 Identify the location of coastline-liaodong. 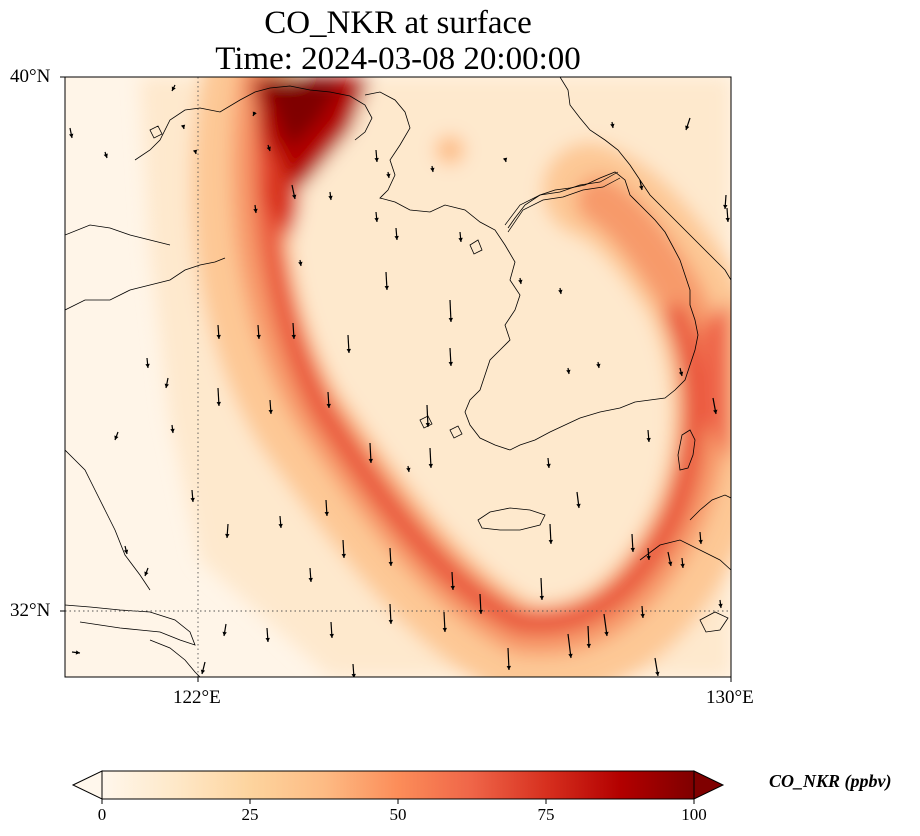
(253, 123).